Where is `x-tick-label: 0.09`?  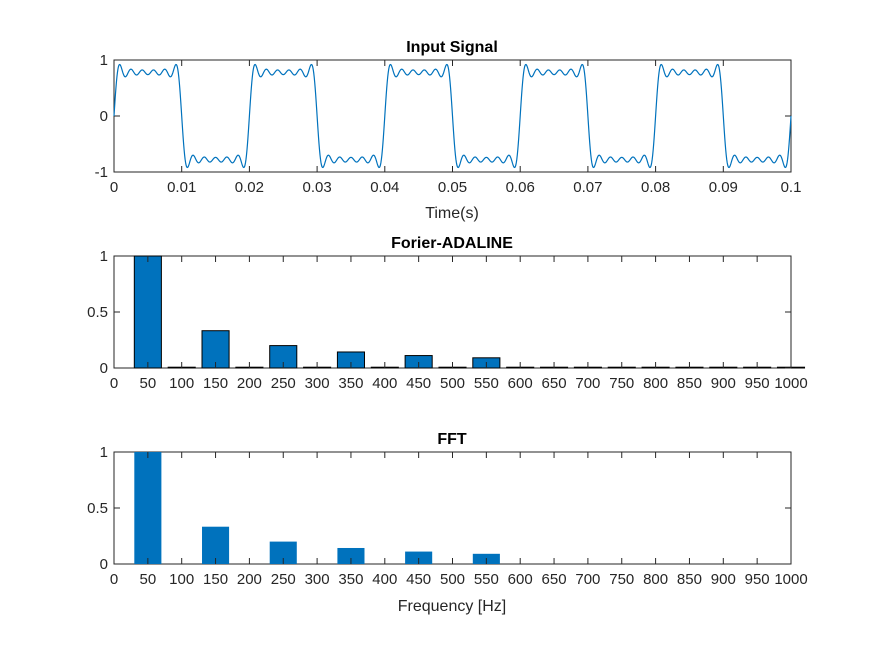
x-tick-label: 0.09 is located at coordinates (723, 187).